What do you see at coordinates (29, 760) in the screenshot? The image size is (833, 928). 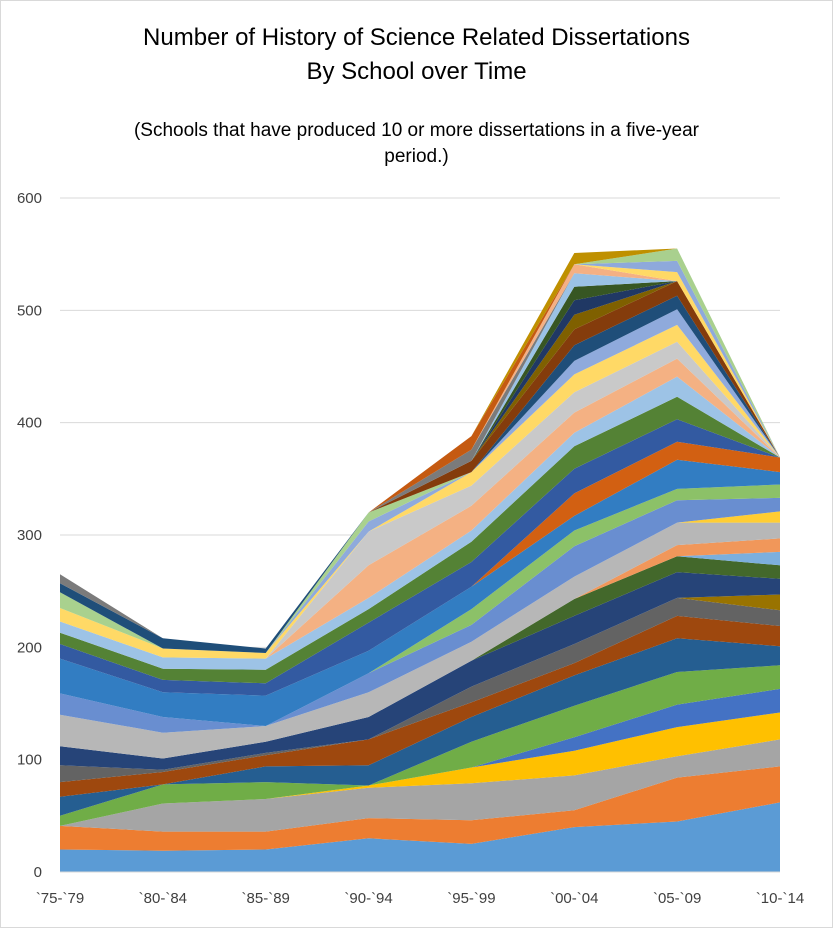 I see `y-tick-label: 100` at bounding box center [29, 760].